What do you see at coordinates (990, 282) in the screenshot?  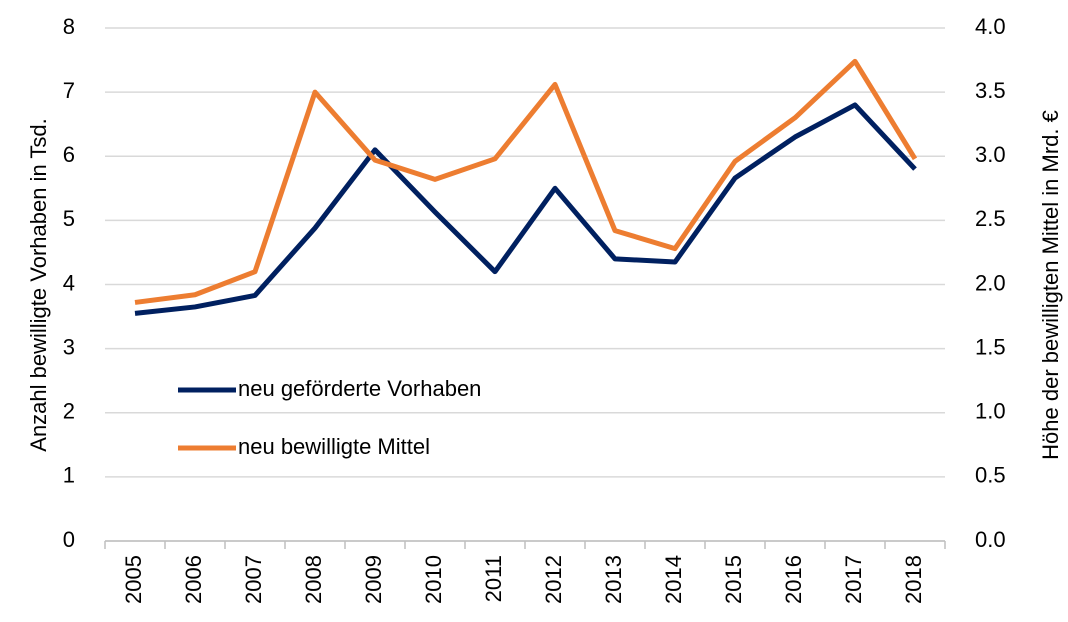 I see `y2-tick-label: 2.0` at bounding box center [990, 282].